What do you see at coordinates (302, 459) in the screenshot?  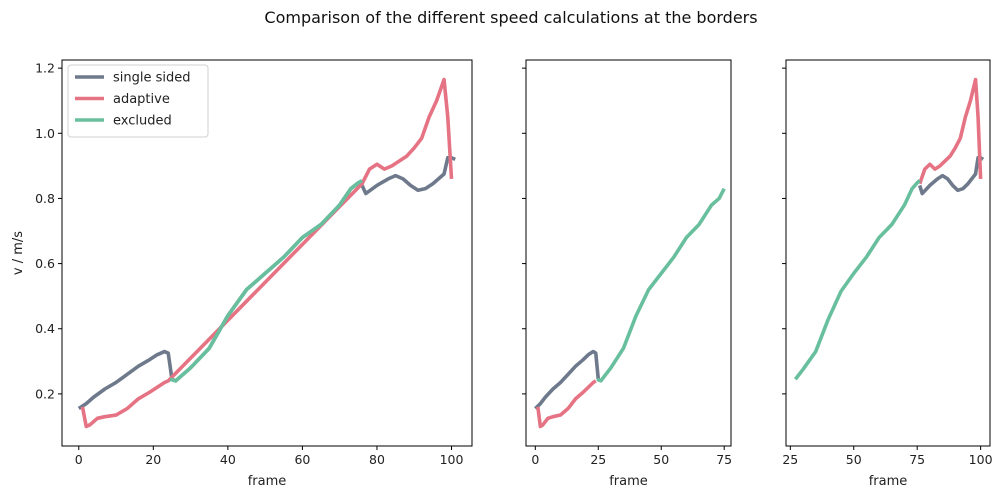 I see `x-tick-label: 60` at bounding box center [302, 459].